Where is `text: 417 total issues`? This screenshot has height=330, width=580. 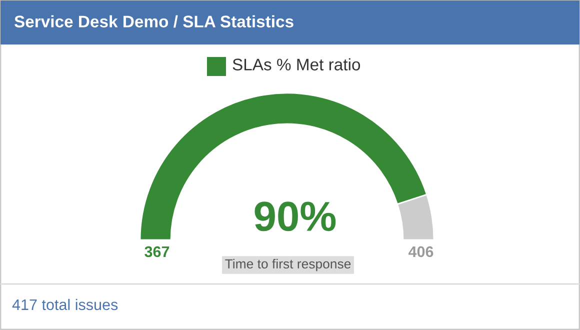
text: 417 total issues is located at coordinates (65, 304).